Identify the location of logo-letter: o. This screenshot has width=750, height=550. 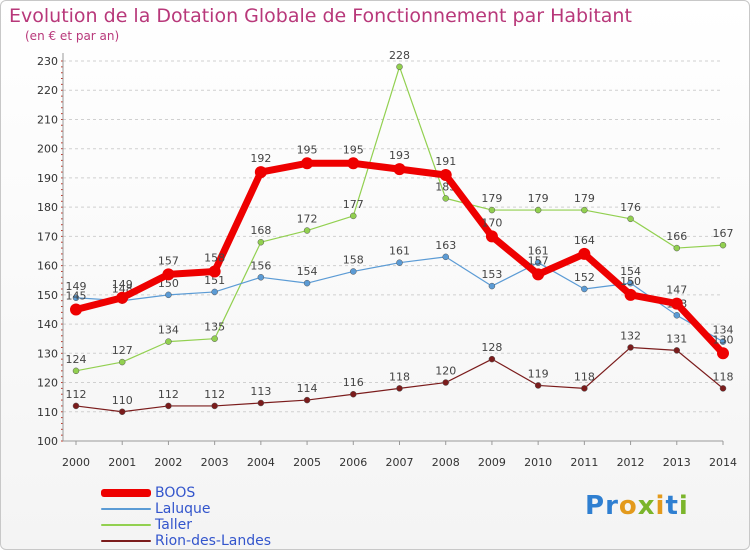
(628, 506).